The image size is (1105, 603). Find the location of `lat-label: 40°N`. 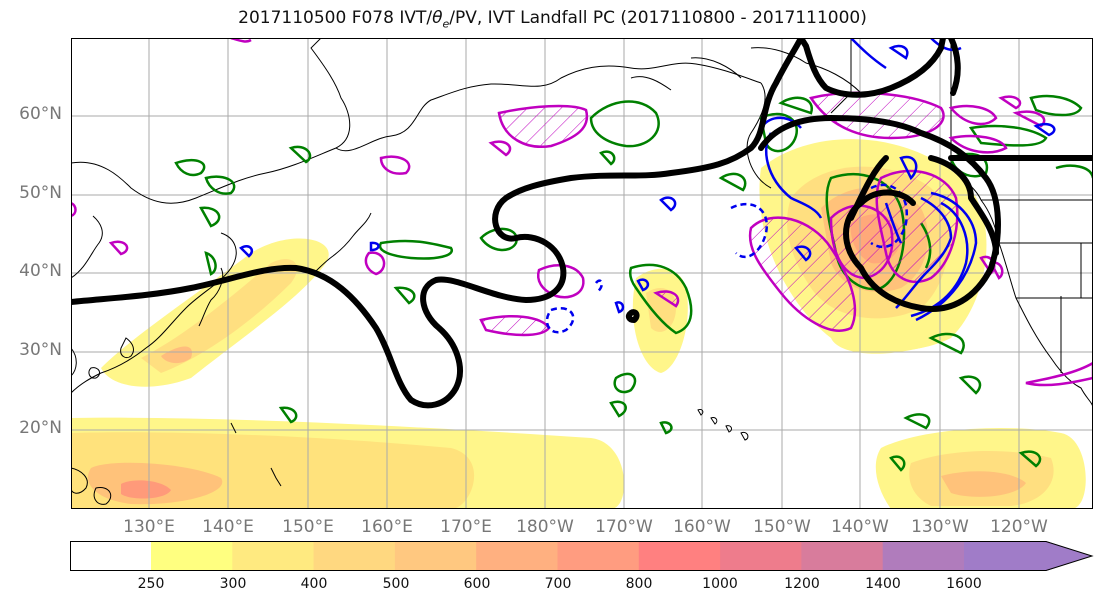

lat-label: 40°N is located at coordinates (40, 271).